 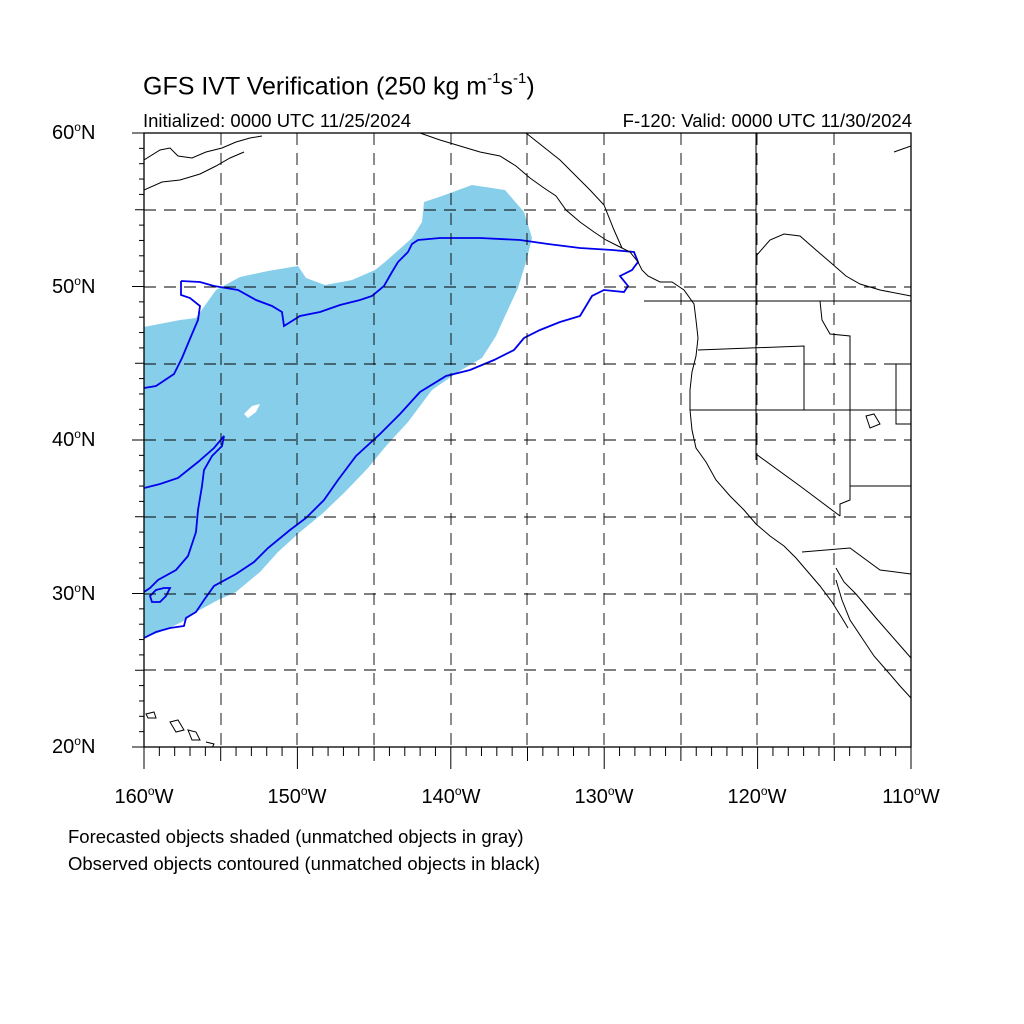 What do you see at coordinates (604, 796) in the screenshot?
I see `lon-label-130w: 130oW` at bounding box center [604, 796].